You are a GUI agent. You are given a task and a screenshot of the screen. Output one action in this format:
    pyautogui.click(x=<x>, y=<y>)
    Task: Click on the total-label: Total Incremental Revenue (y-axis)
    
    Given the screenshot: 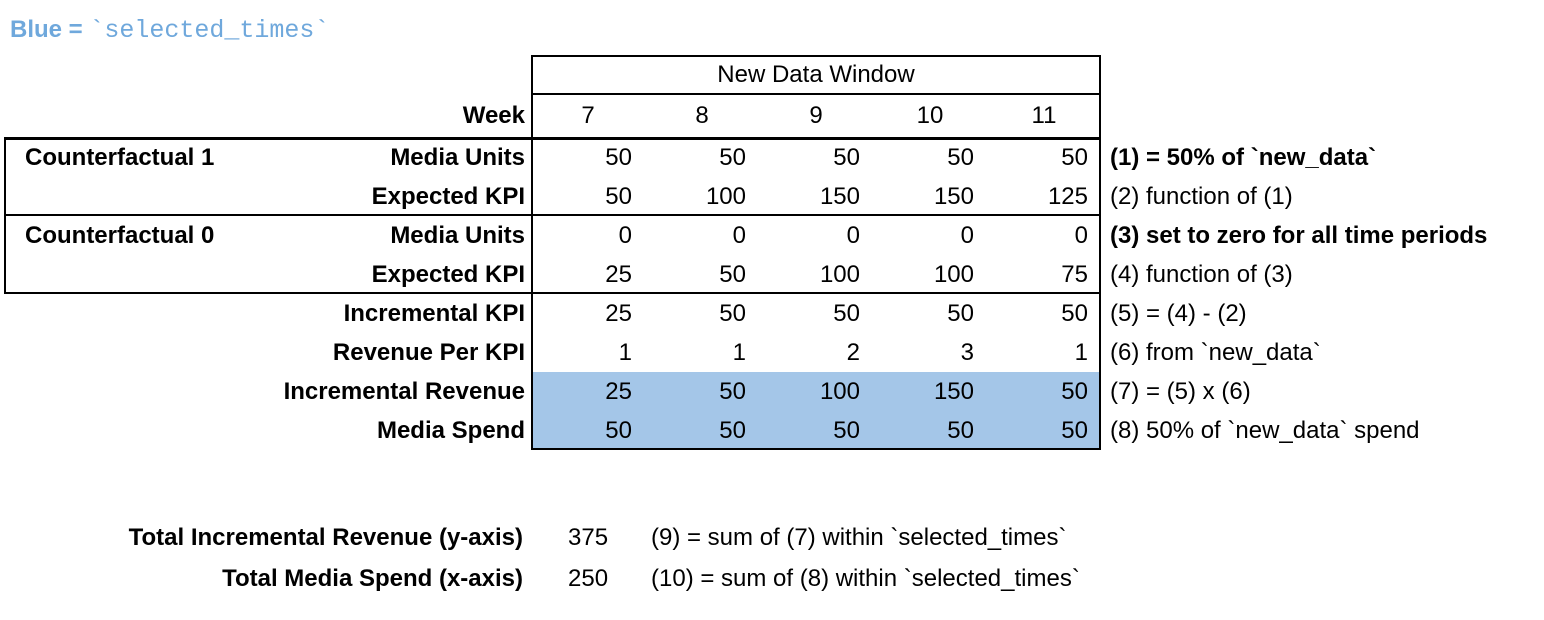 What is the action you would take?
    pyautogui.click(x=325, y=537)
    